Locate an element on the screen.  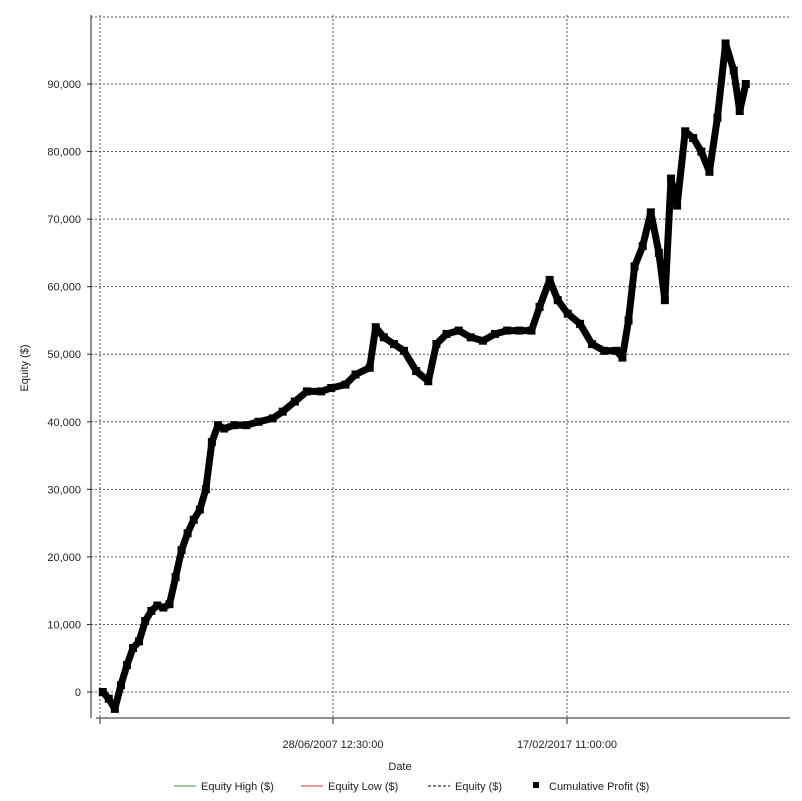
legend-marker is located at coordinates (536, 785).